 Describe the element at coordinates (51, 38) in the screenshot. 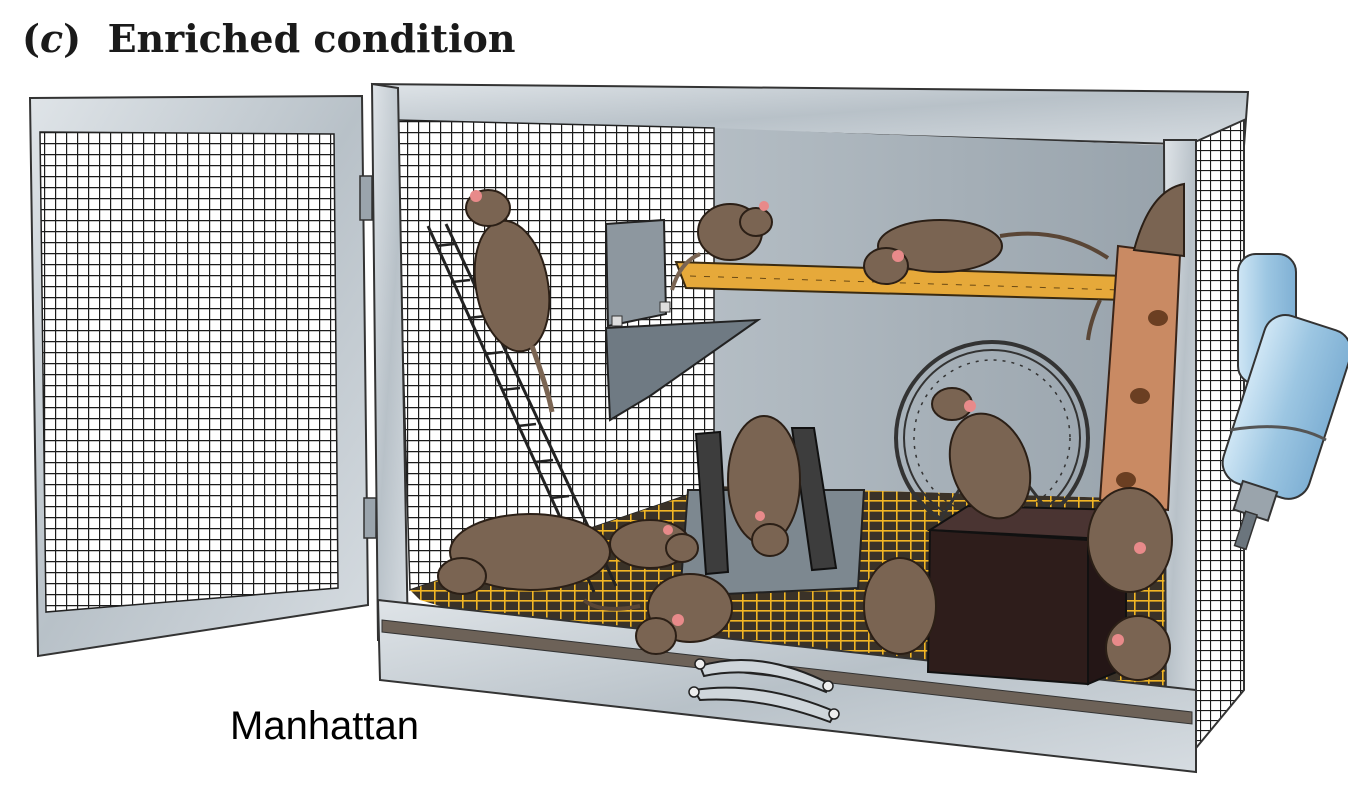

I see `figure-label-letter: c` at that location.